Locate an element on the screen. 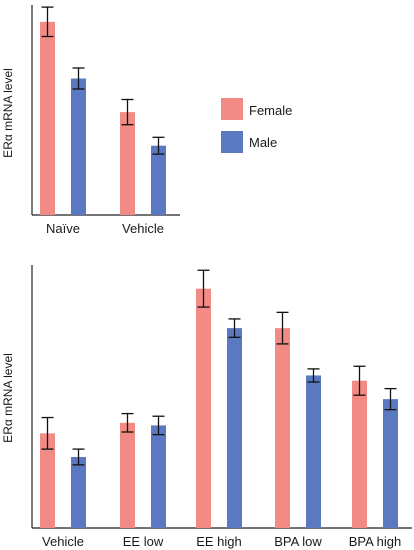  bottom-bar-ee-high-male is located at coordinates (234, 428).